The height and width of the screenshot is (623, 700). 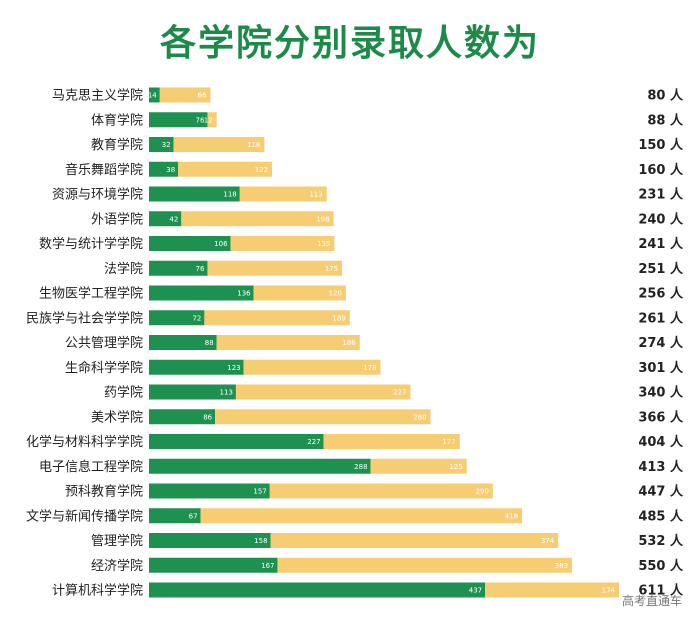 What do you see at coordinates (338, 318) in the screenshot?
I see `value-label-yellow: 189` at bounding box center [338, 318].